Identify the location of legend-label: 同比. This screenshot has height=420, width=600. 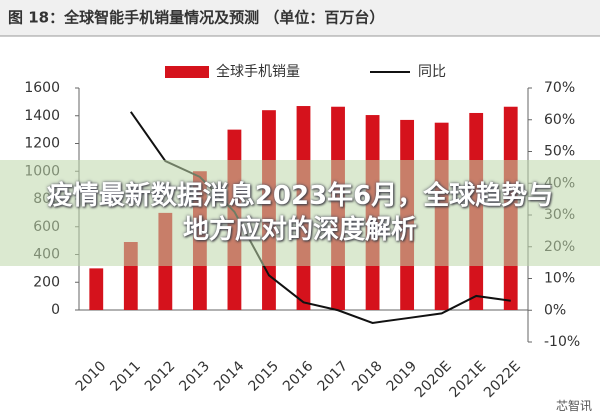
(432, 72).